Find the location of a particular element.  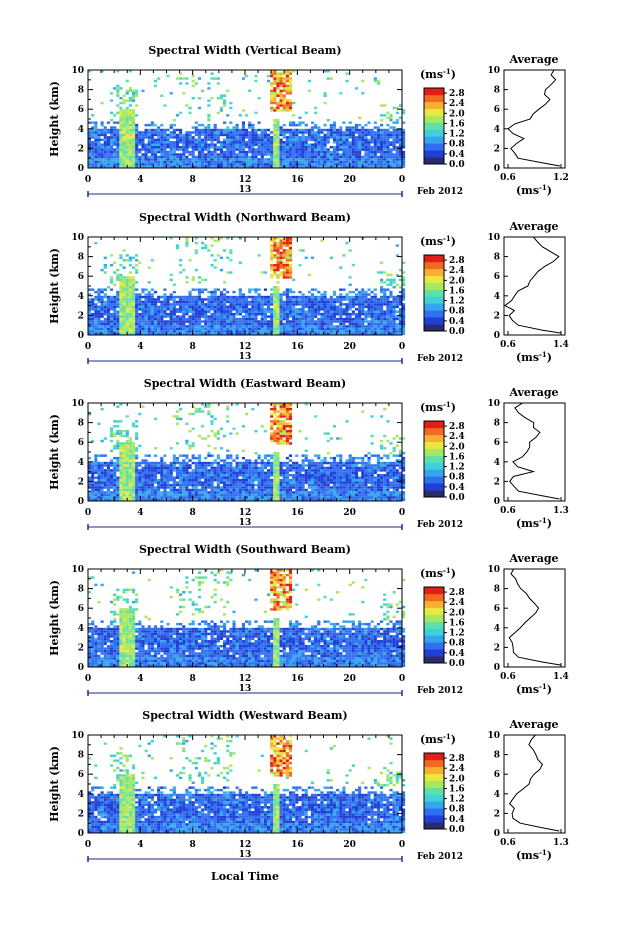

average-y-tick-label: 0 is located at coordinates (497, 169).